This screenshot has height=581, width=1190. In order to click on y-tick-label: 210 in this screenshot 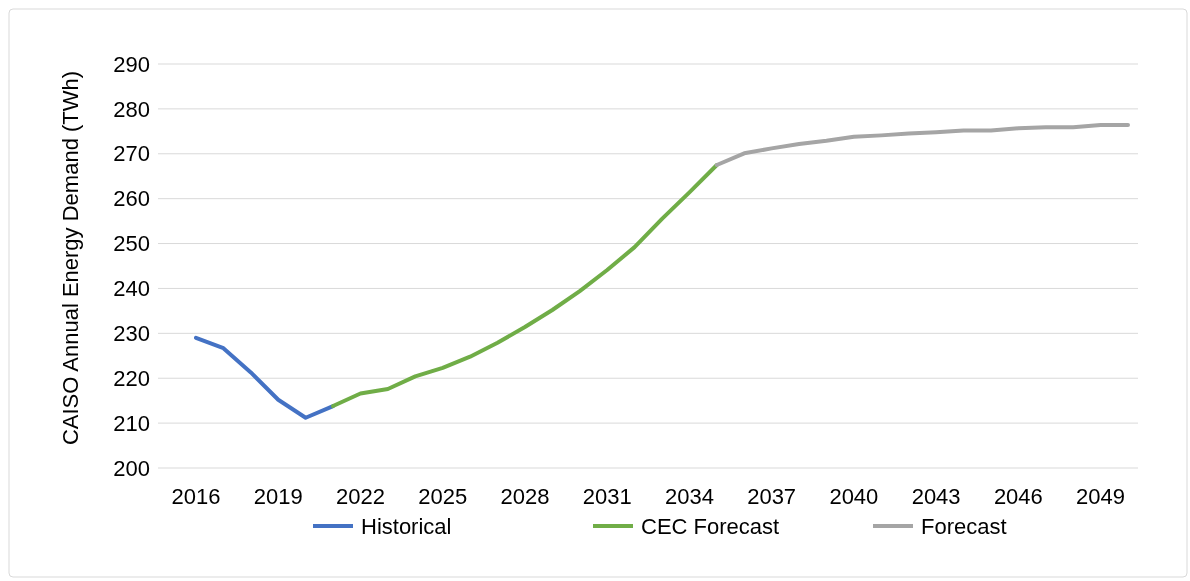, I will do `click(131, 423)`.